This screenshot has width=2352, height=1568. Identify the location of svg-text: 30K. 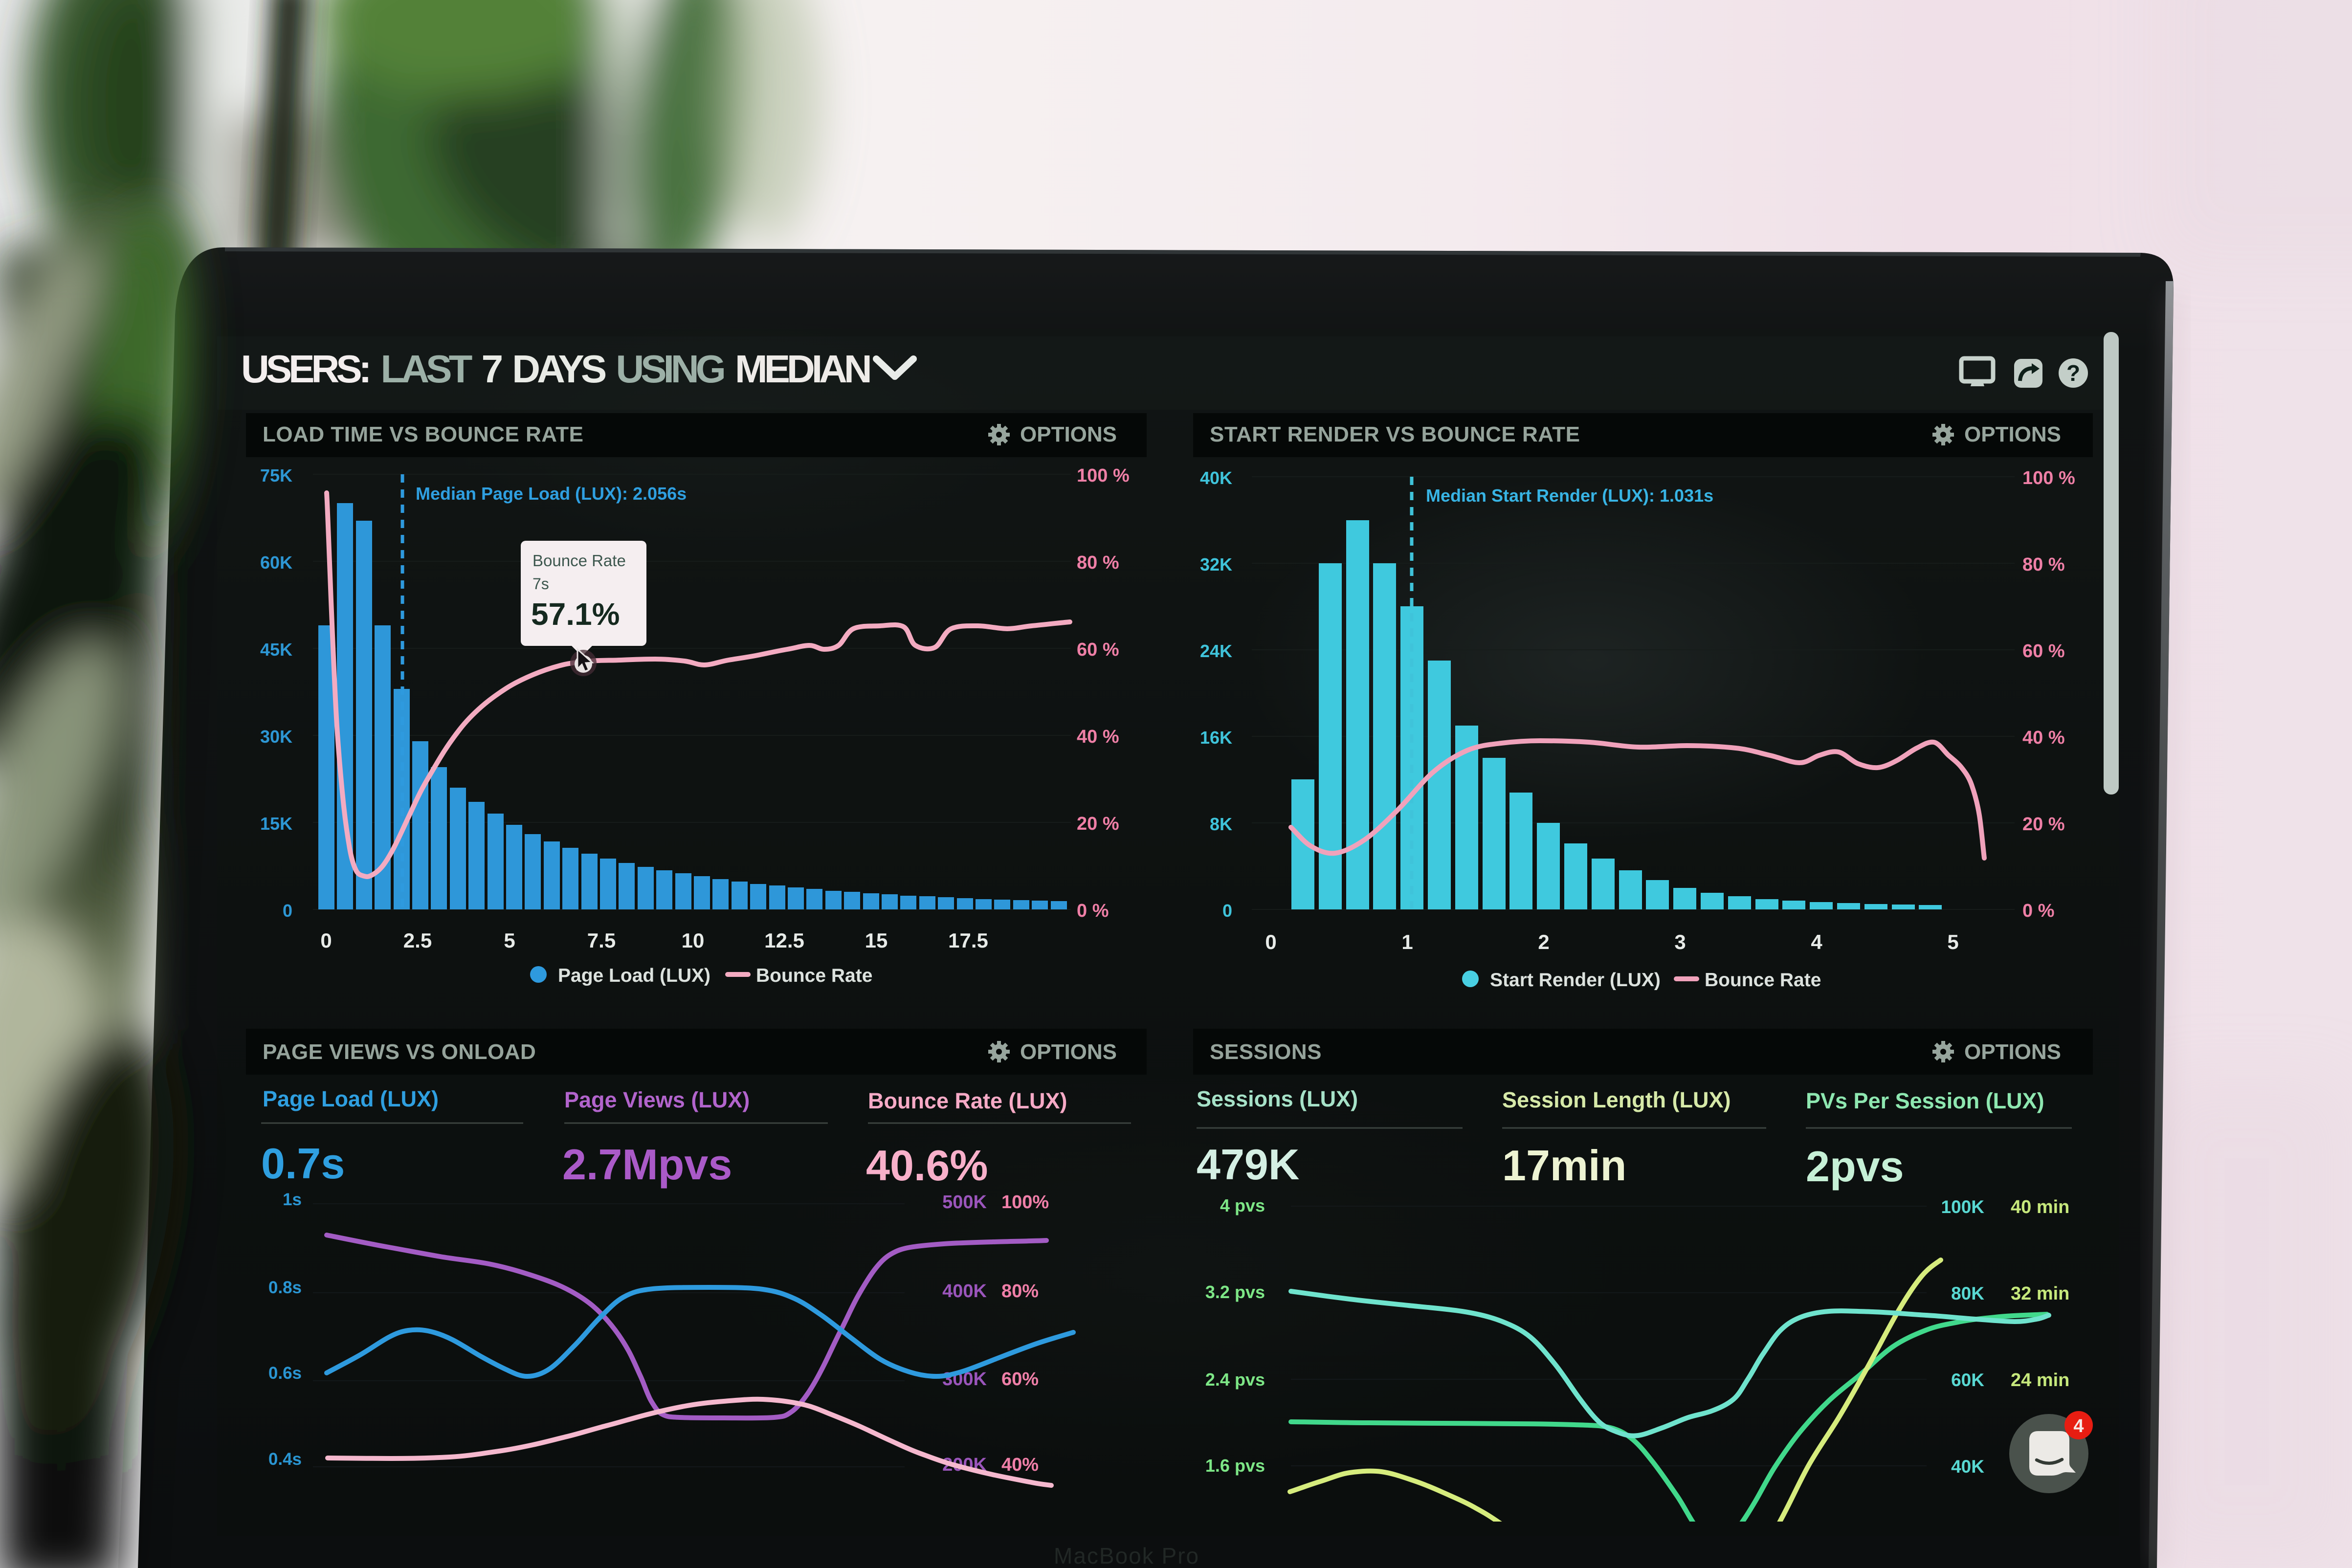
(276, 737).